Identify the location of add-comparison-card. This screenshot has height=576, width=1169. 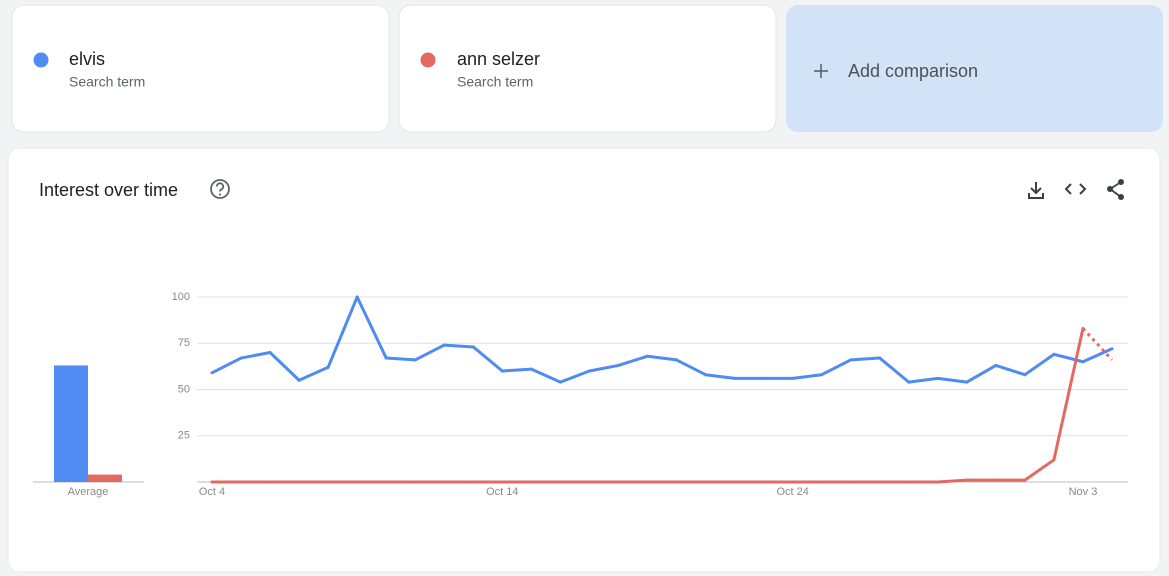
(974, 68).